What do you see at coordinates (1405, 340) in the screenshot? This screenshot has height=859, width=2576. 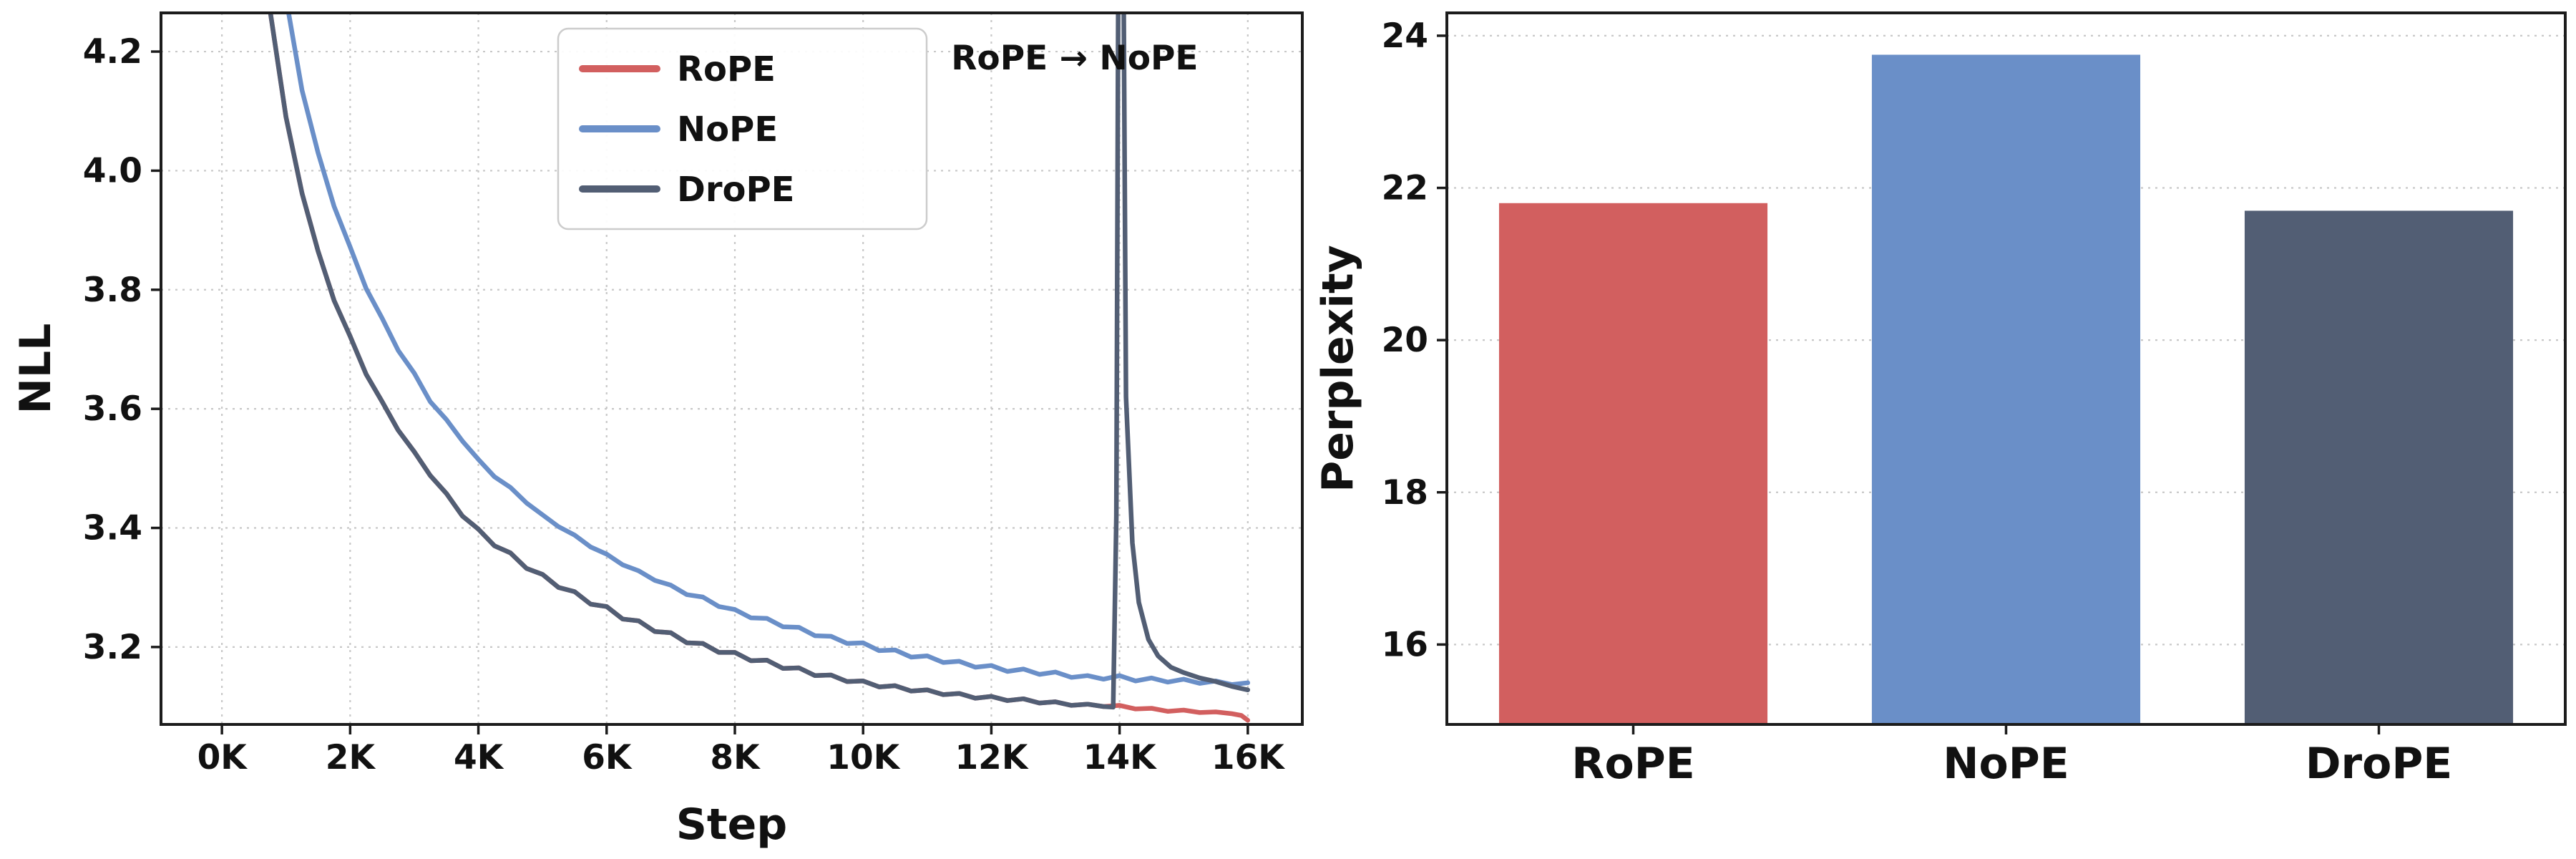 I see `y-tick-label: 20` at bounding box center [1405, 340].